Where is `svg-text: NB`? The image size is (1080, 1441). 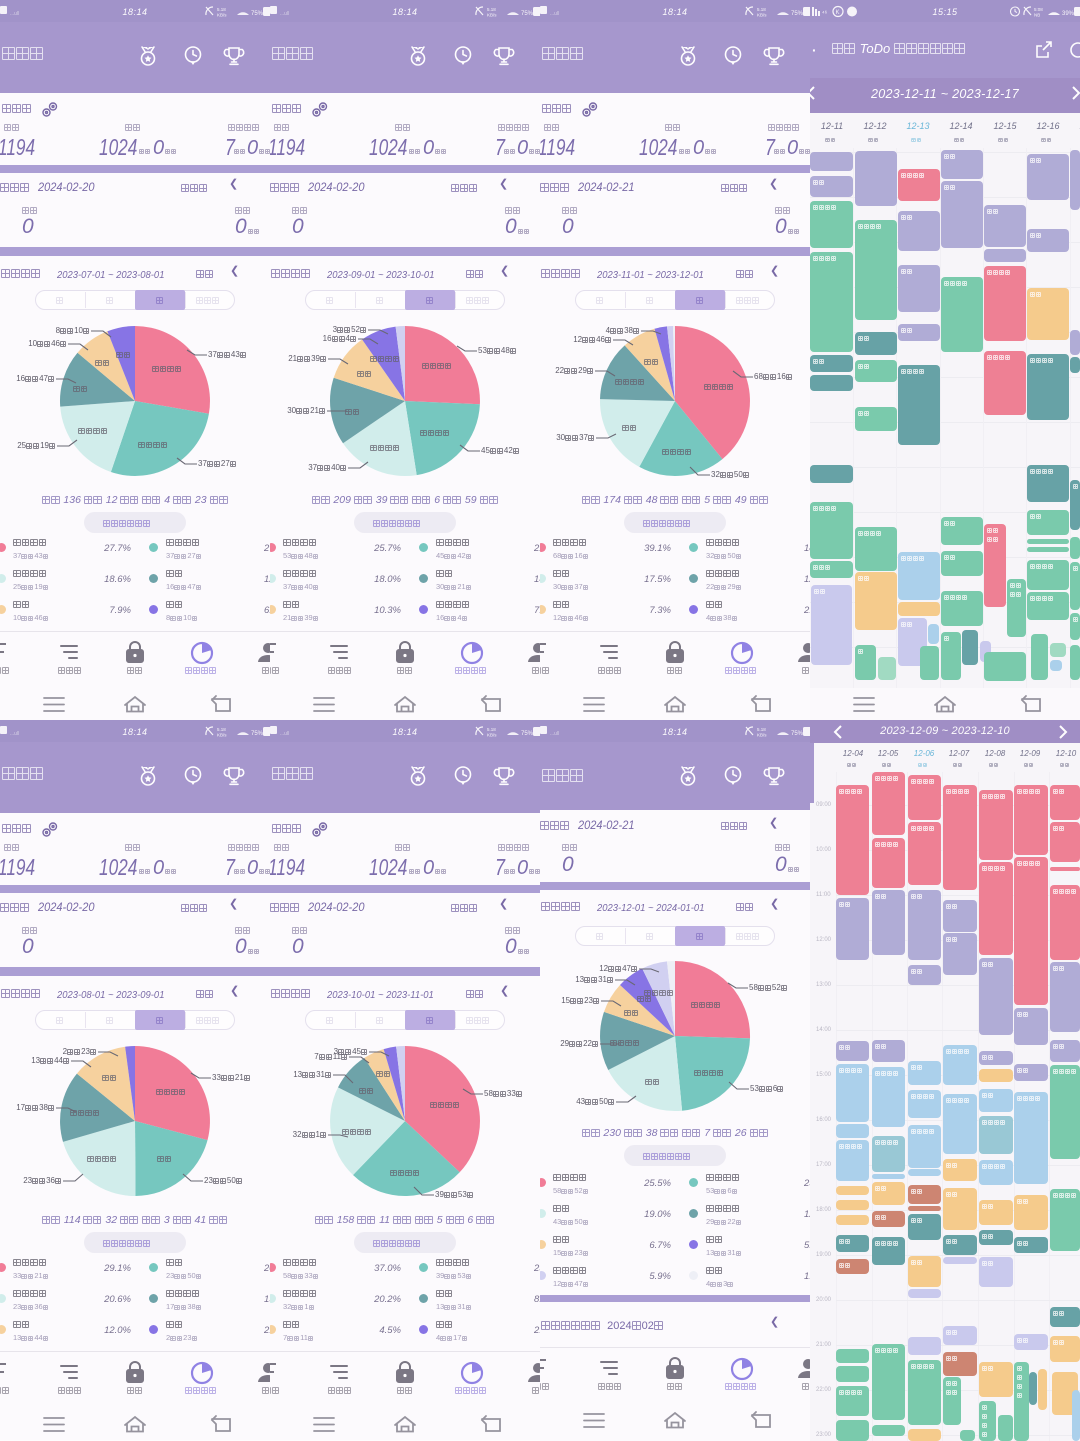 svg-text: NB is located at coordinates (1037, 15).